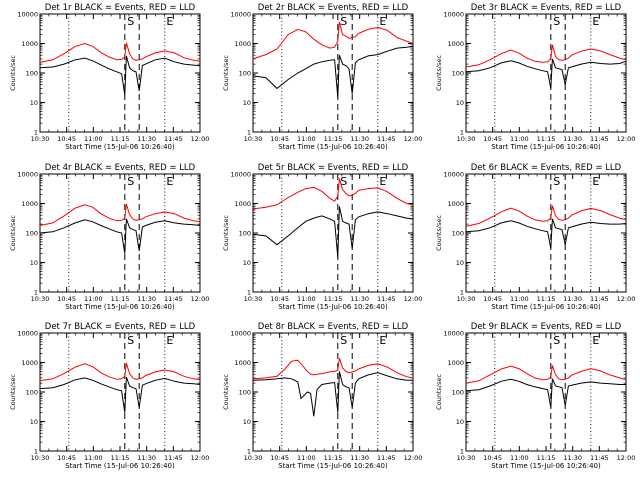  I want to click on panel-title: Det 2r BLACK = Events, RED = LLD, so click(333, 8).